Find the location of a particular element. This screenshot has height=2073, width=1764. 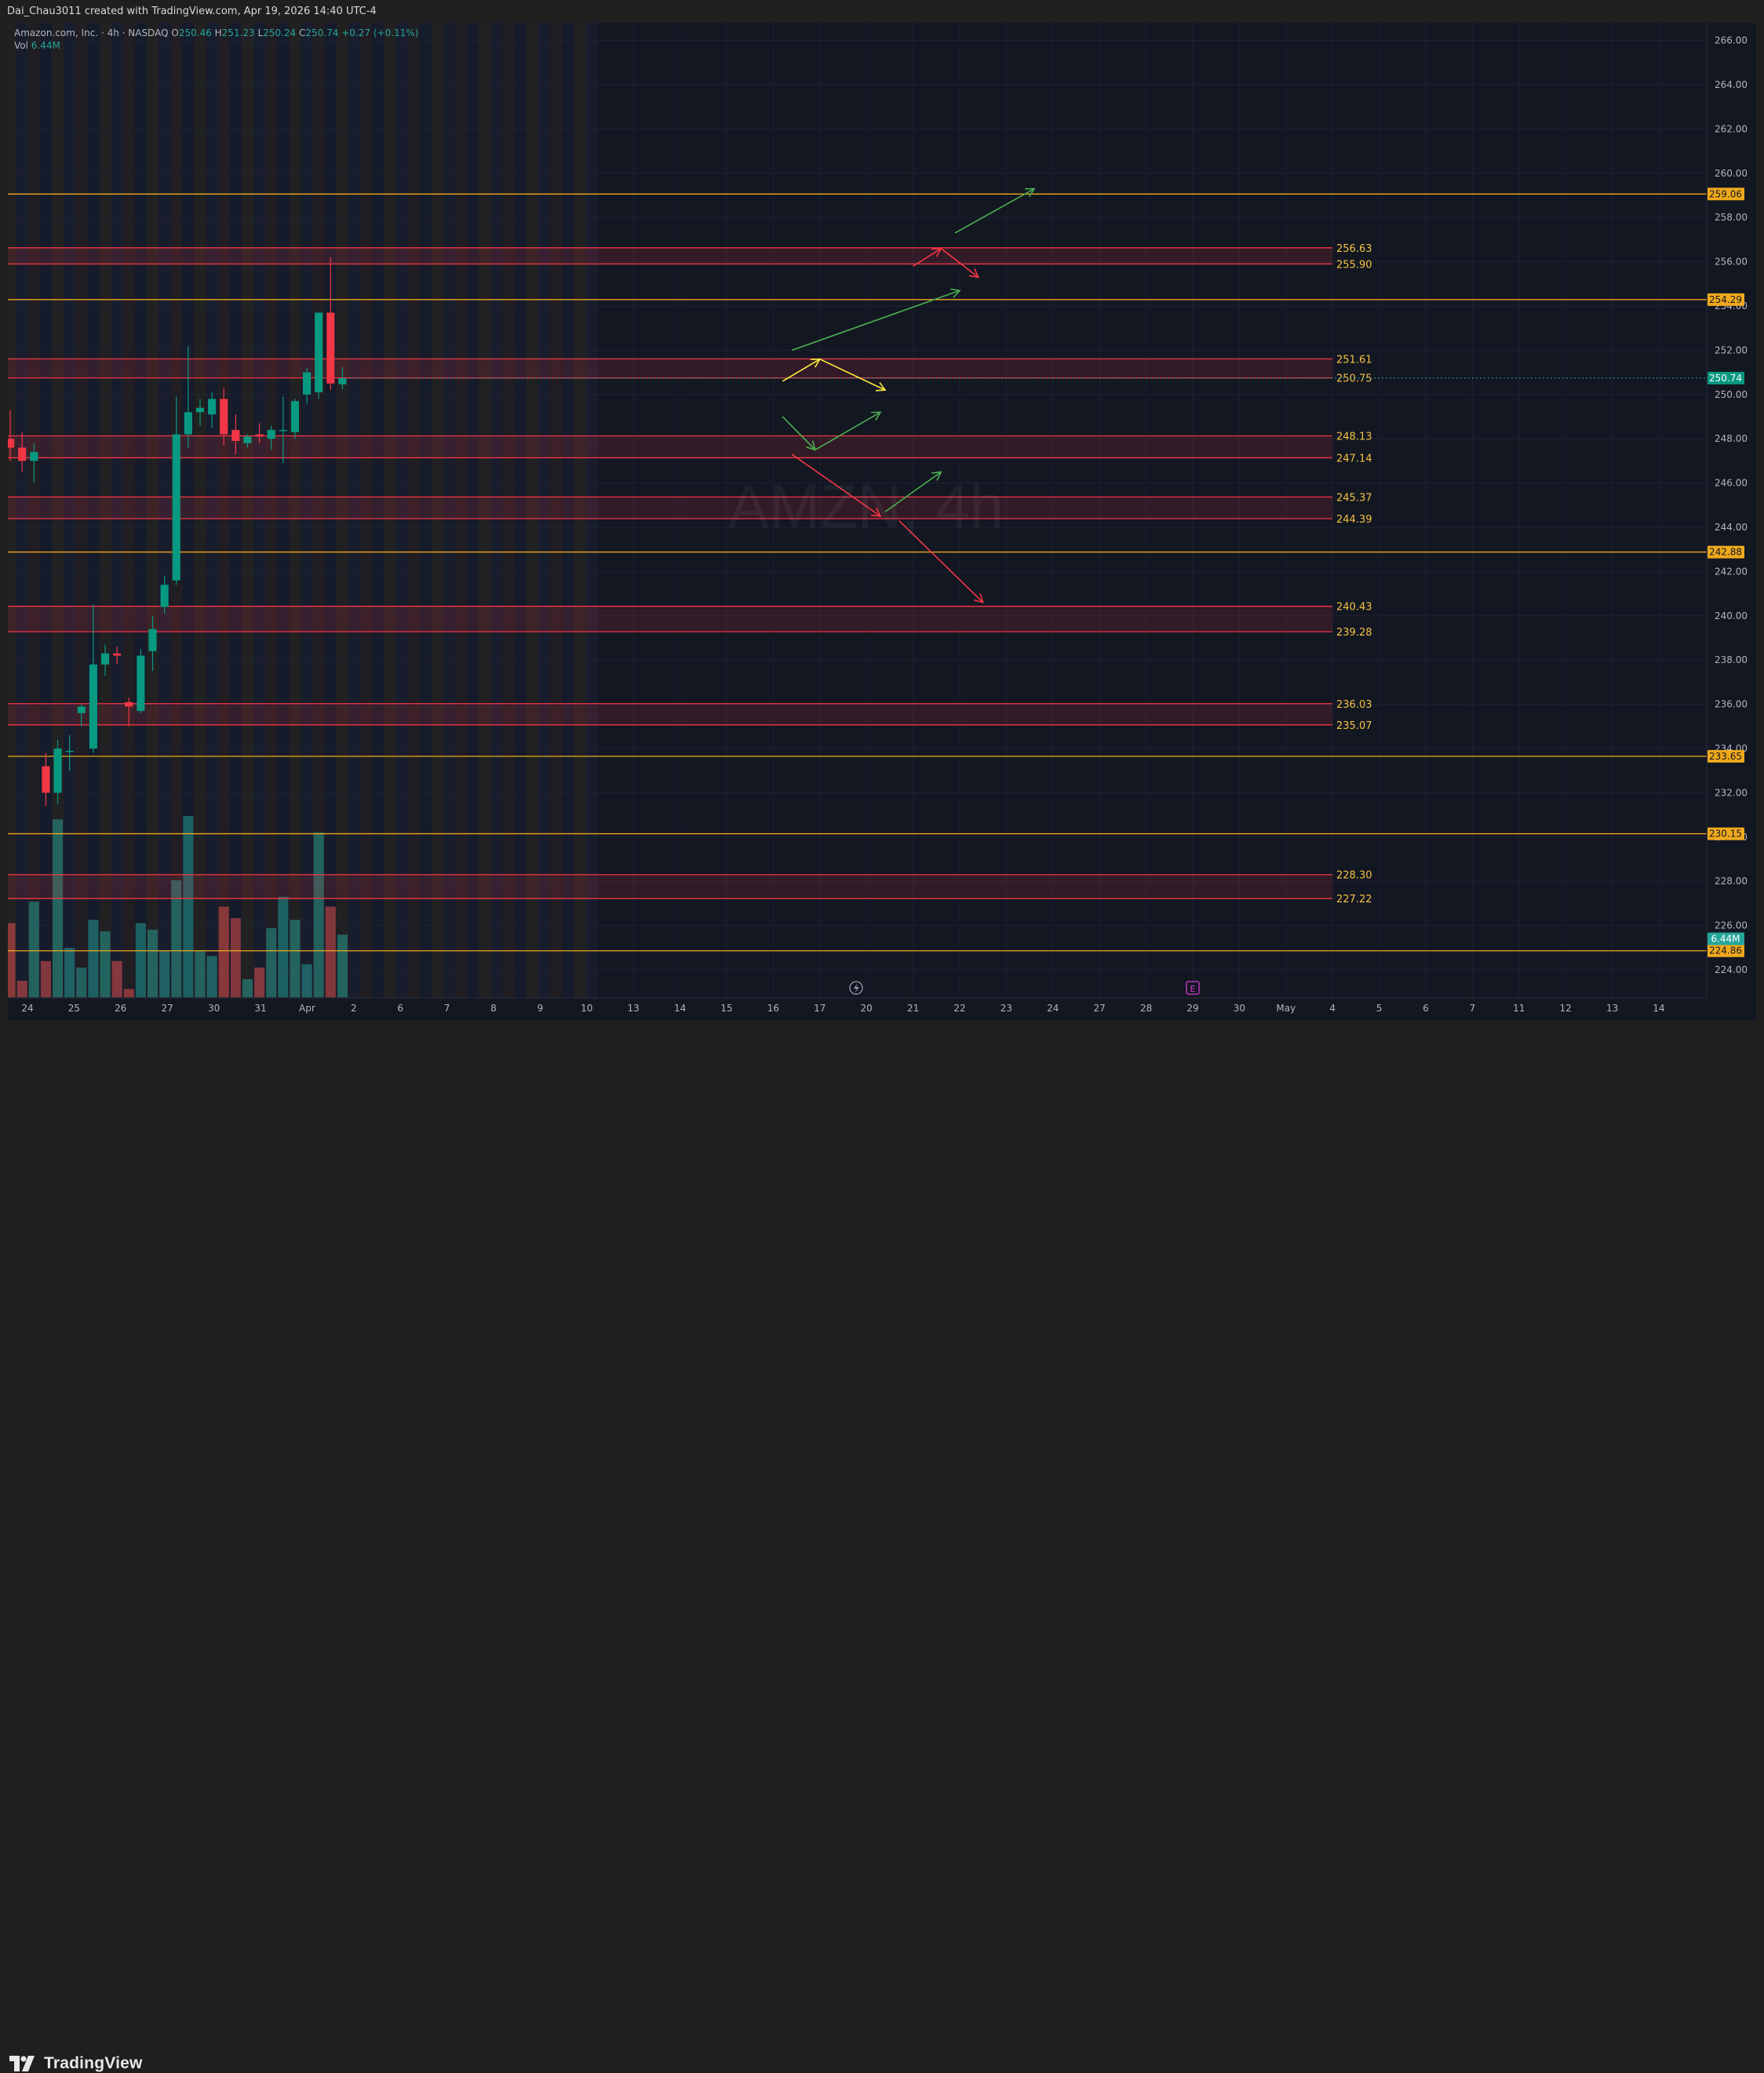

zone-top-label: 236.03 is located at coordinates (1354, 705).